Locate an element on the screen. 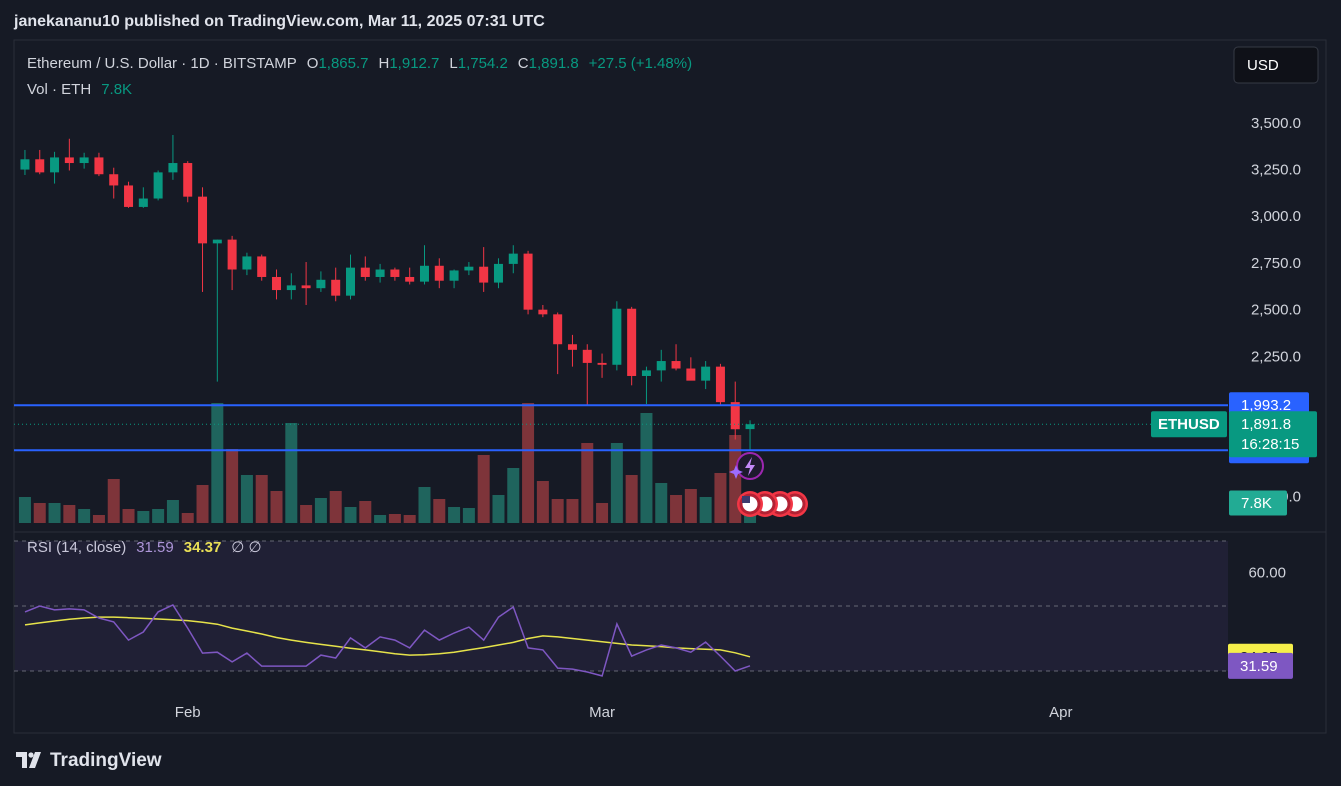  y-tick-label: 2,750.0 is located at coordinates (1276, 263).